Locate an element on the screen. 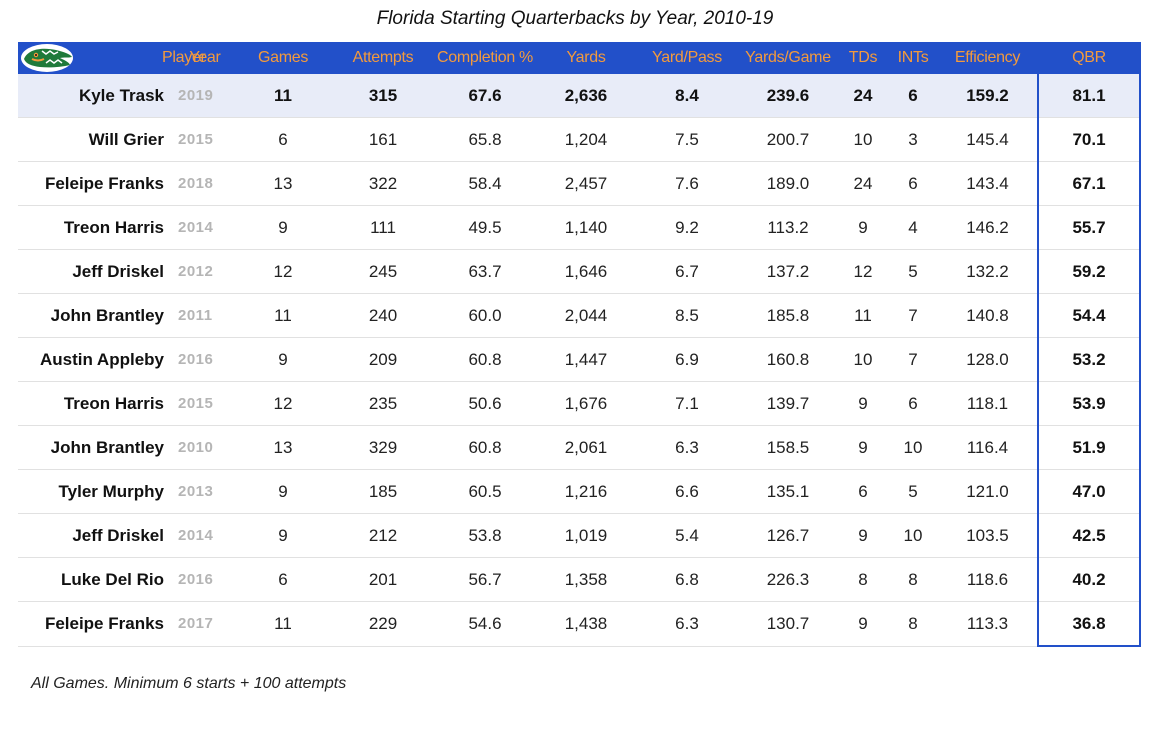 The image size is (1150, 730). cell-year: 2016 is located at coordinates (205, 579).